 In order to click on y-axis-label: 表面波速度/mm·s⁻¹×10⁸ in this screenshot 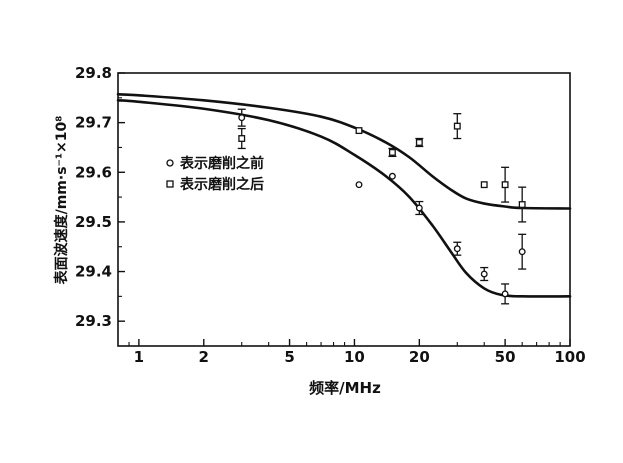, I will do `click(61, 201)`.